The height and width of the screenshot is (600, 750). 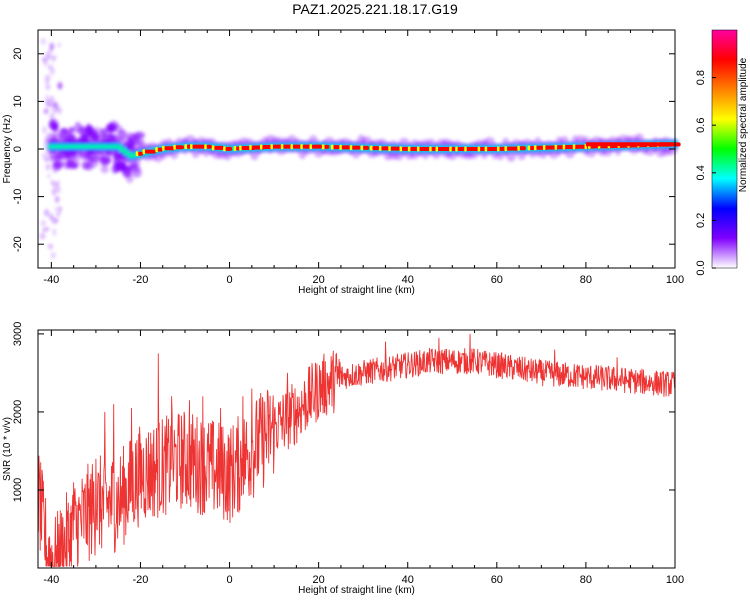 I want to click on x-tick-label: 80, so click(x=586, y=580).